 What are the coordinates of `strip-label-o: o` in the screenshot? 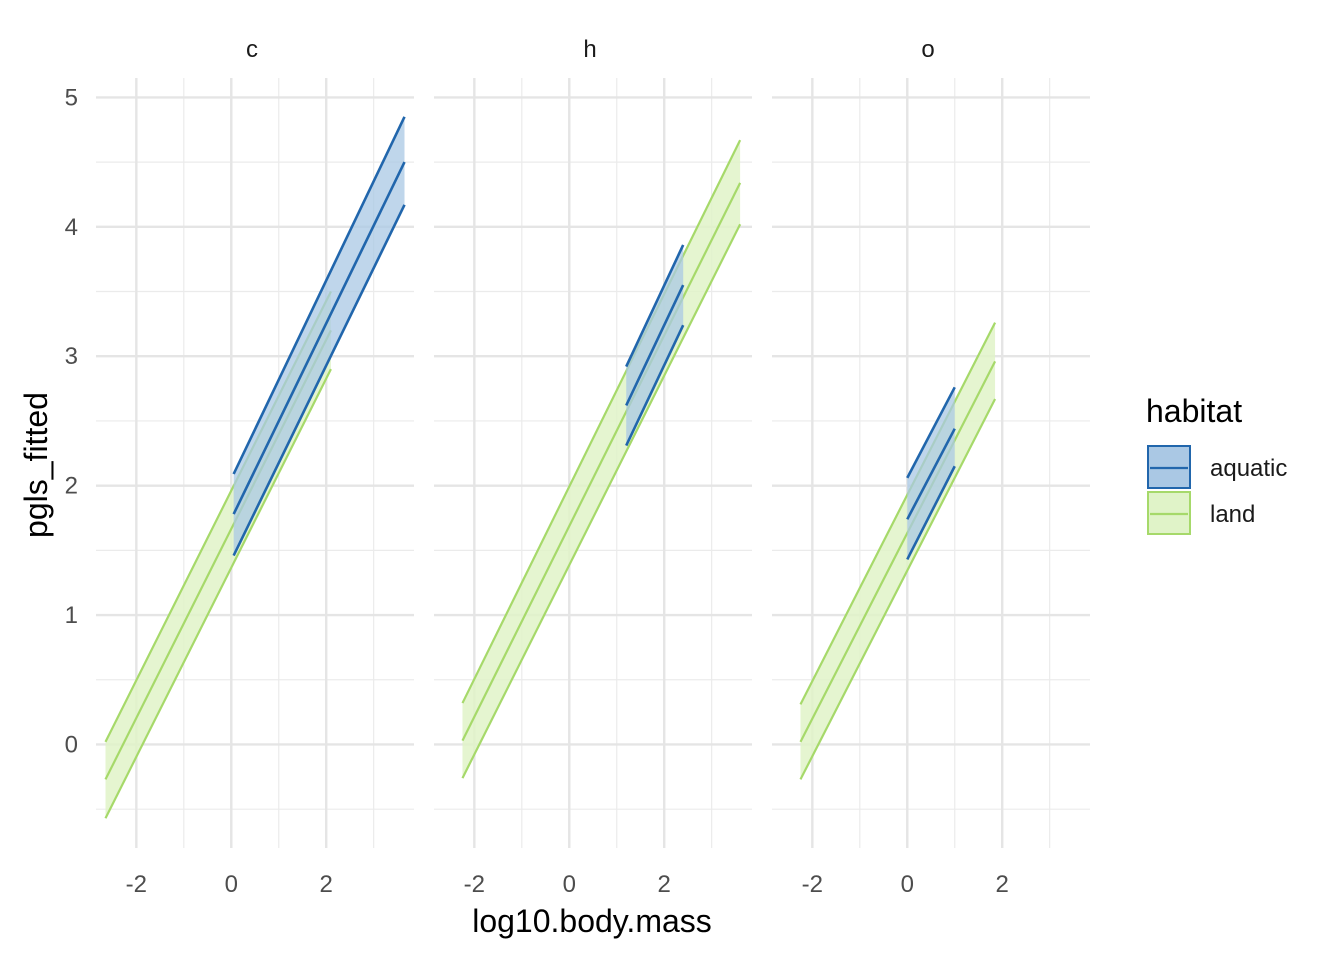 It's located at (927, 49).